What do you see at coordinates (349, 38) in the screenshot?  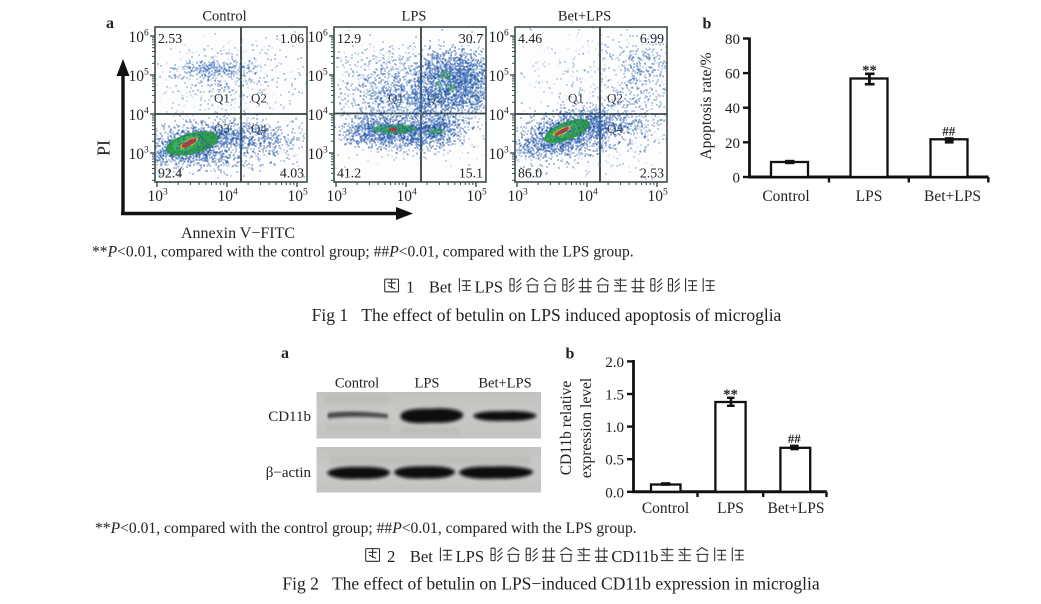 I see `svg-text: 12.9` at bounding box center [349, 38].